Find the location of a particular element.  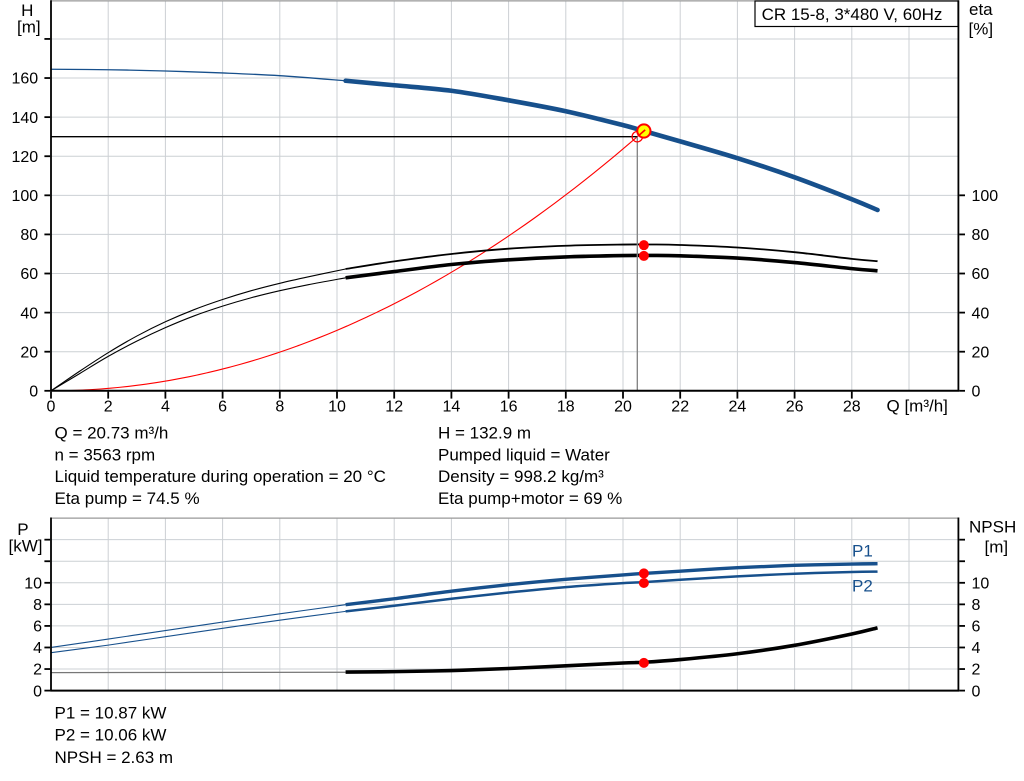

svg-text: P1 is located at coordinates (862, 551).